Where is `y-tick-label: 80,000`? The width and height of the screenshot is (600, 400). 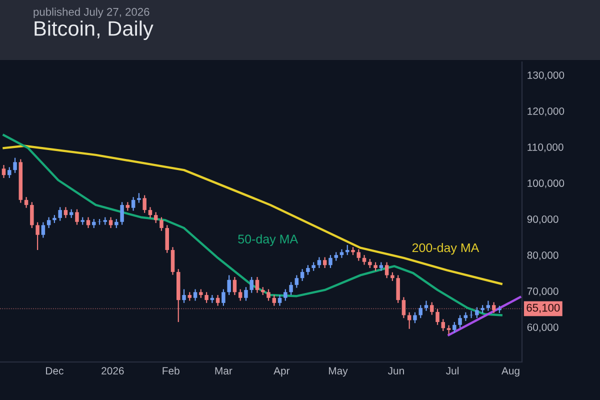 y-tick-label: 80,000 is located at coordinates (542, 256).